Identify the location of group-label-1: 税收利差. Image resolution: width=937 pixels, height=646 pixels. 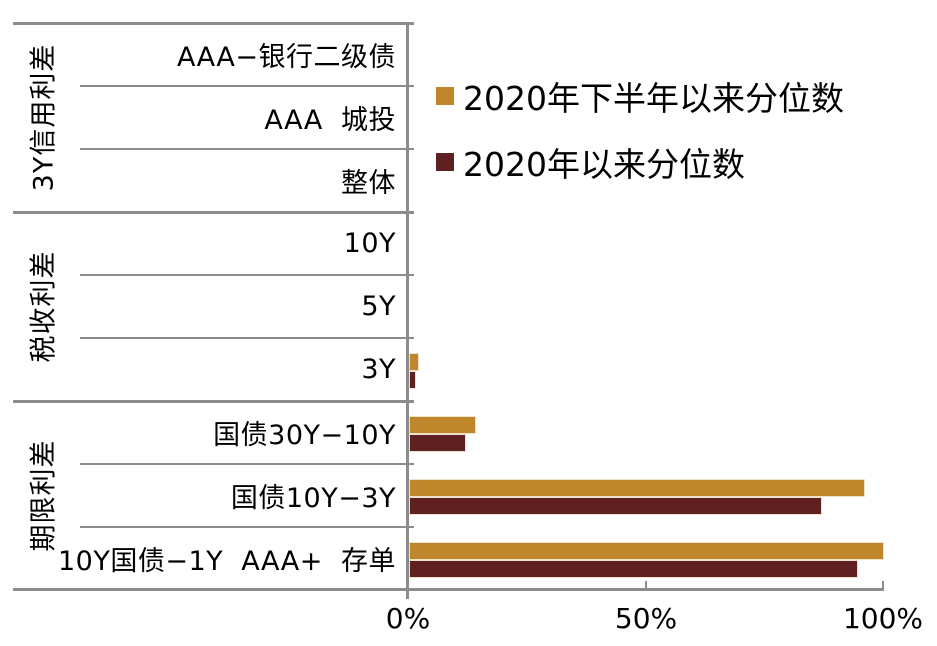
(41, 306).